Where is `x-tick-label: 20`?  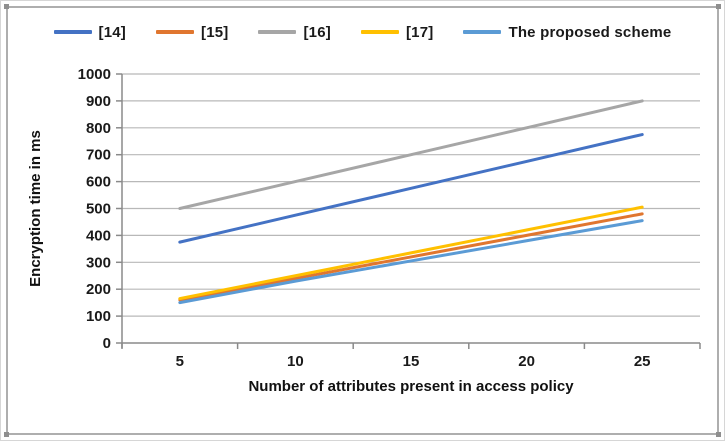 x-tick-label: 20 is located at coordinates (526, 361).